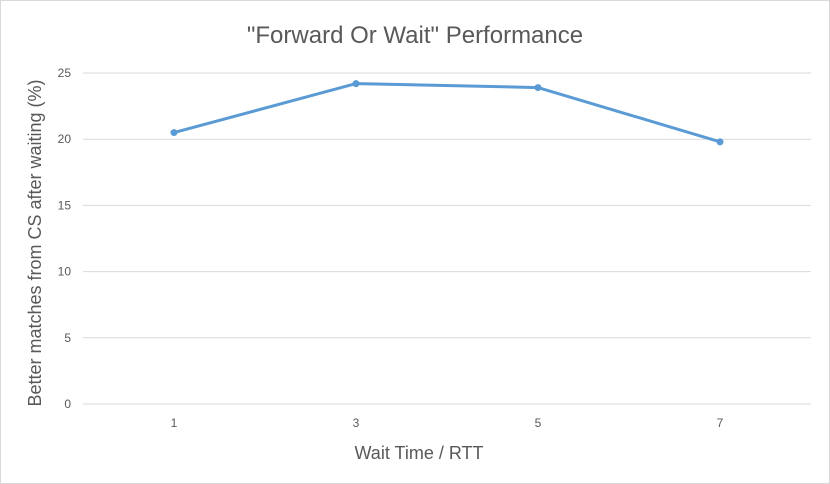  What do you see at coordinates (447, 423) in the screenshot?
I see `x-tick-labels: 1 3 5 7` at bounding box center [447, 423].